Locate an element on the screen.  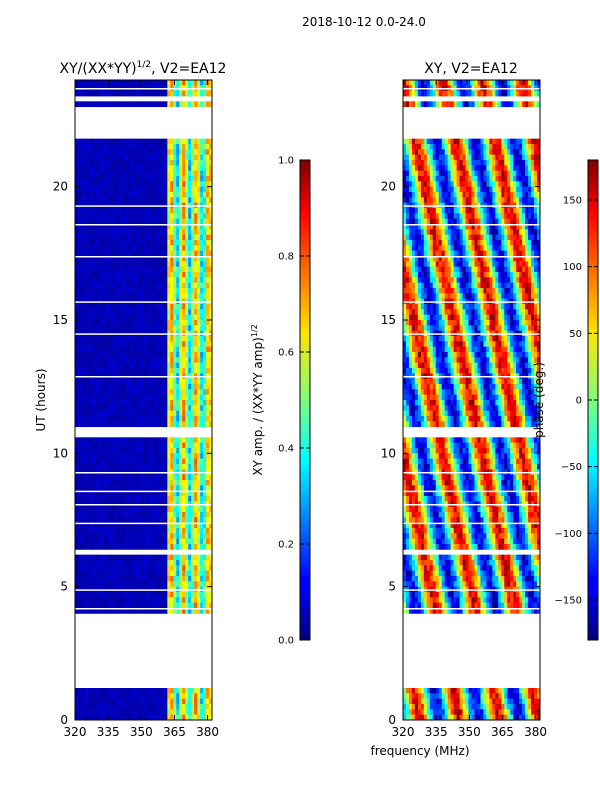
amplitude-colorbar-tick-label: 0.6 is located at coordinates (286, 353).